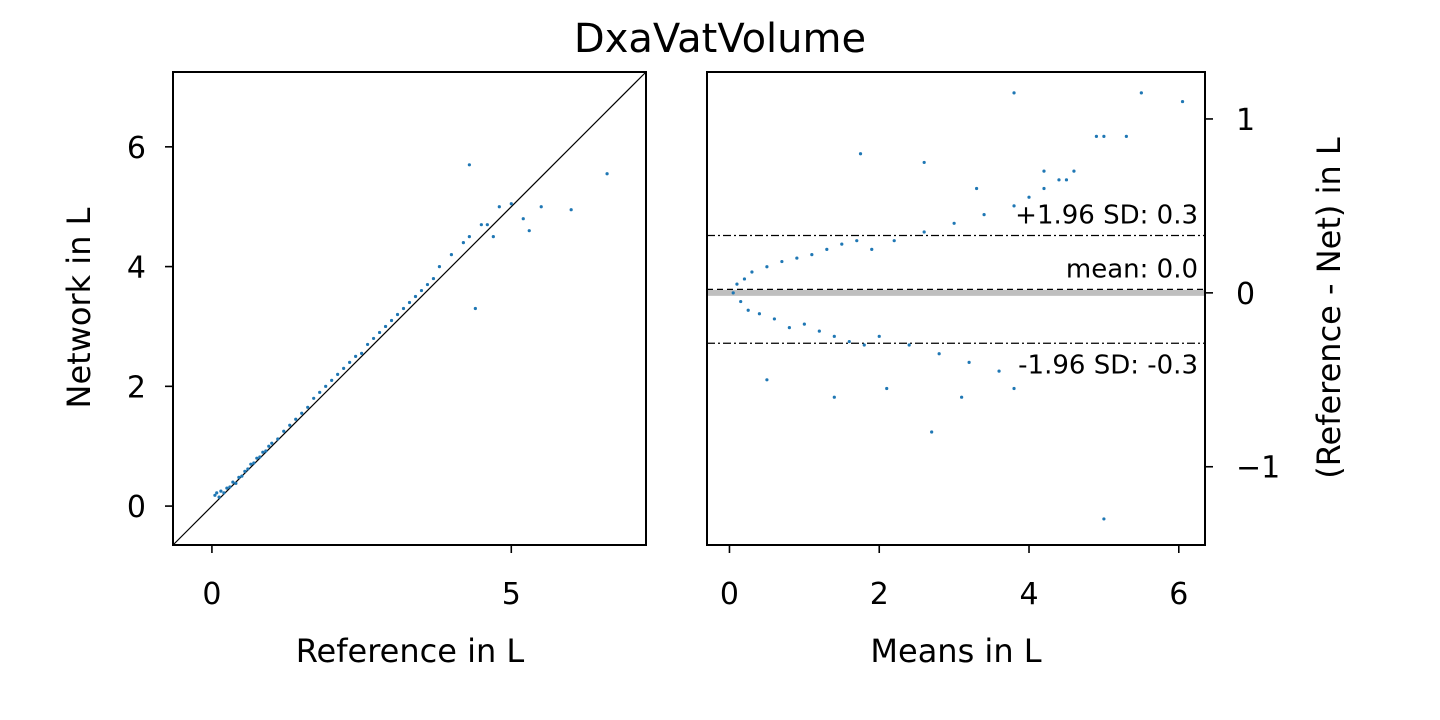 This screenshot has width=1440, height=720. Describe the element at coordinates (411, 331) in the screenshot. I see `left-points` at that location.